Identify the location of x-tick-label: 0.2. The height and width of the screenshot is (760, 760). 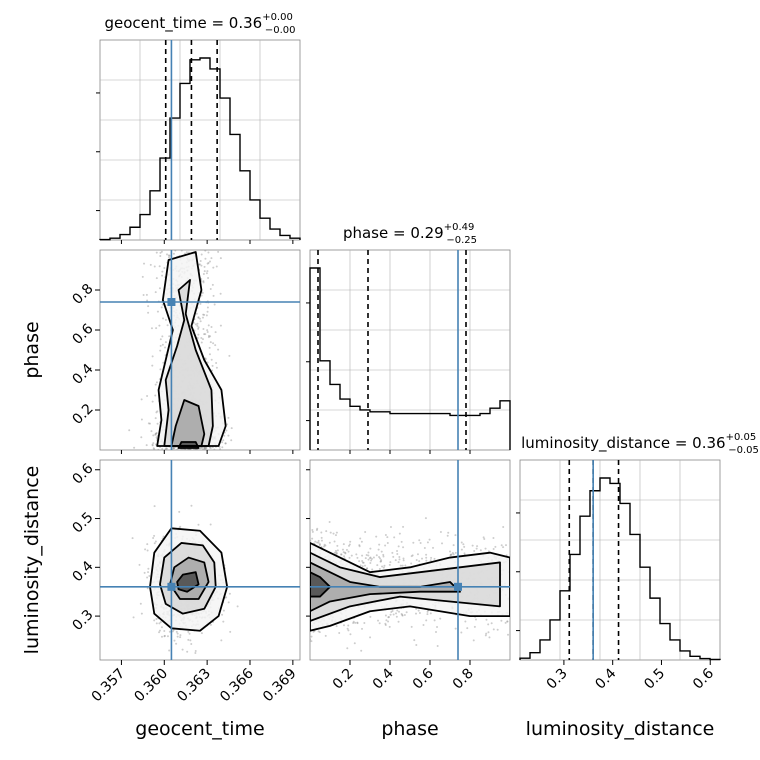
(343, 679).